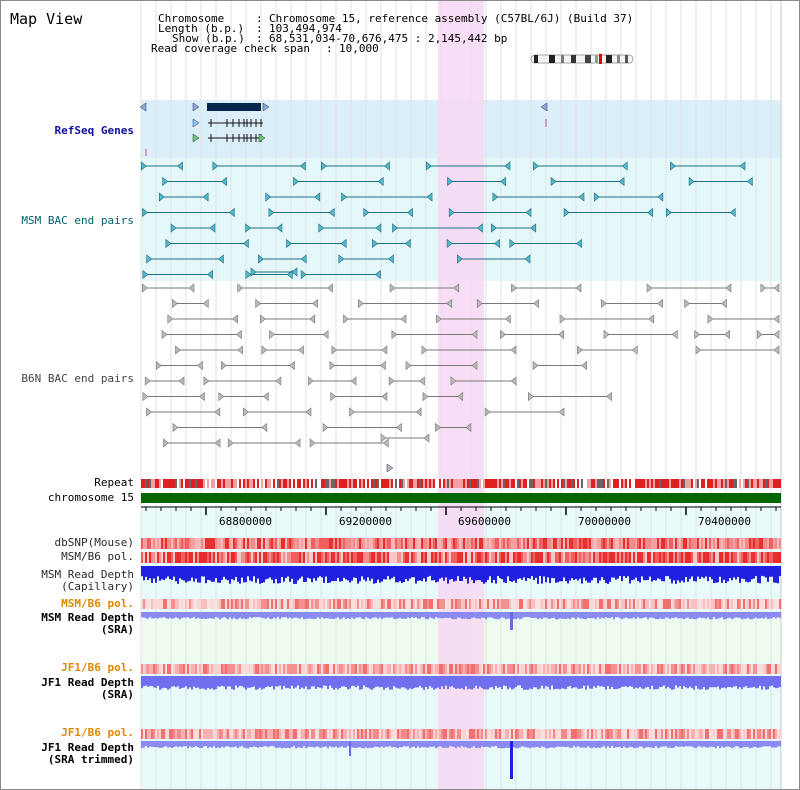  Describe the element at coordinates (87, 574) in the screenshot. I see `msm-depth-capillary-label-1: MSM Read Depth` at that location.